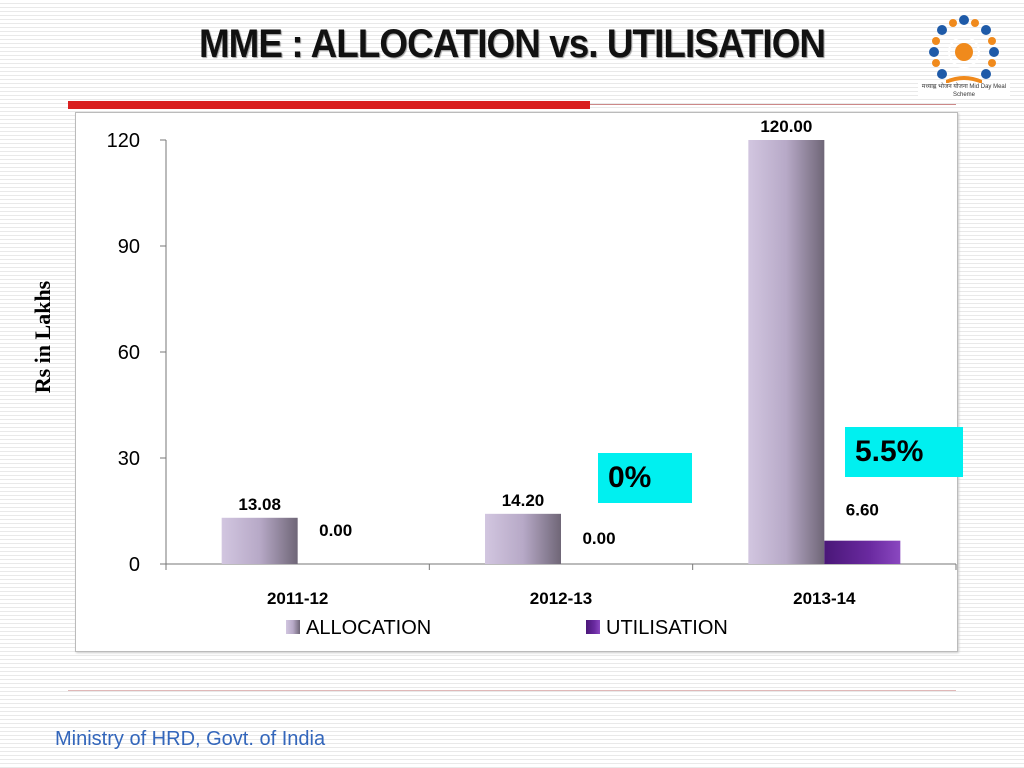 The image size is (1024, 768). Describe the element at coordinates (134, 565) in the screenshot. I see `y-tick-label: 0` at that location.